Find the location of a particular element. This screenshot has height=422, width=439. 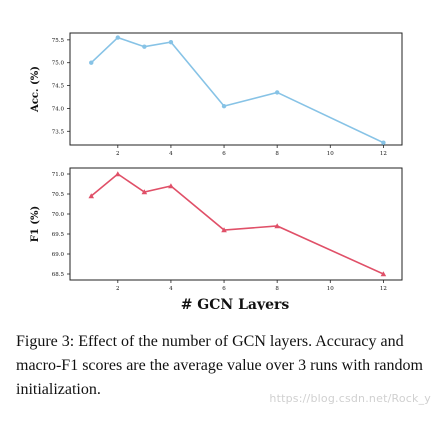

acc-x-tick-label: 6 is located at coordinates (224, 154).